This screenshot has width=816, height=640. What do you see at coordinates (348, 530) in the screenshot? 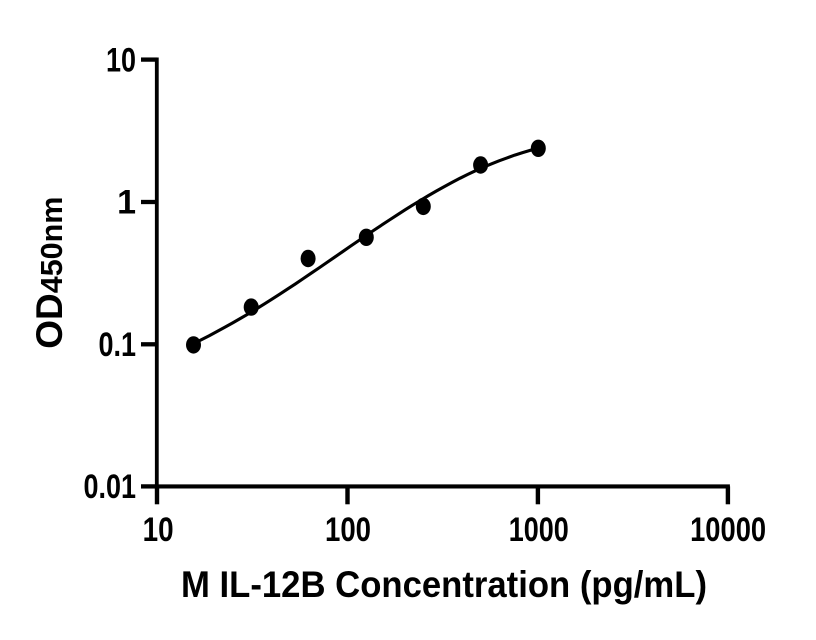
I see `svg-text: 100` at bounding box center [348, 530].